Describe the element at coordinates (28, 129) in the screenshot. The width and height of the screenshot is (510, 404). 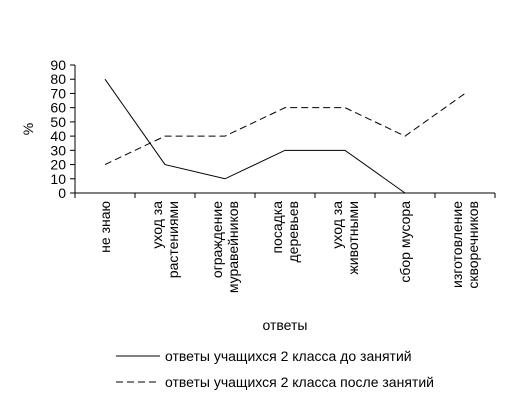
I see `y-axis-title: %` at that location.